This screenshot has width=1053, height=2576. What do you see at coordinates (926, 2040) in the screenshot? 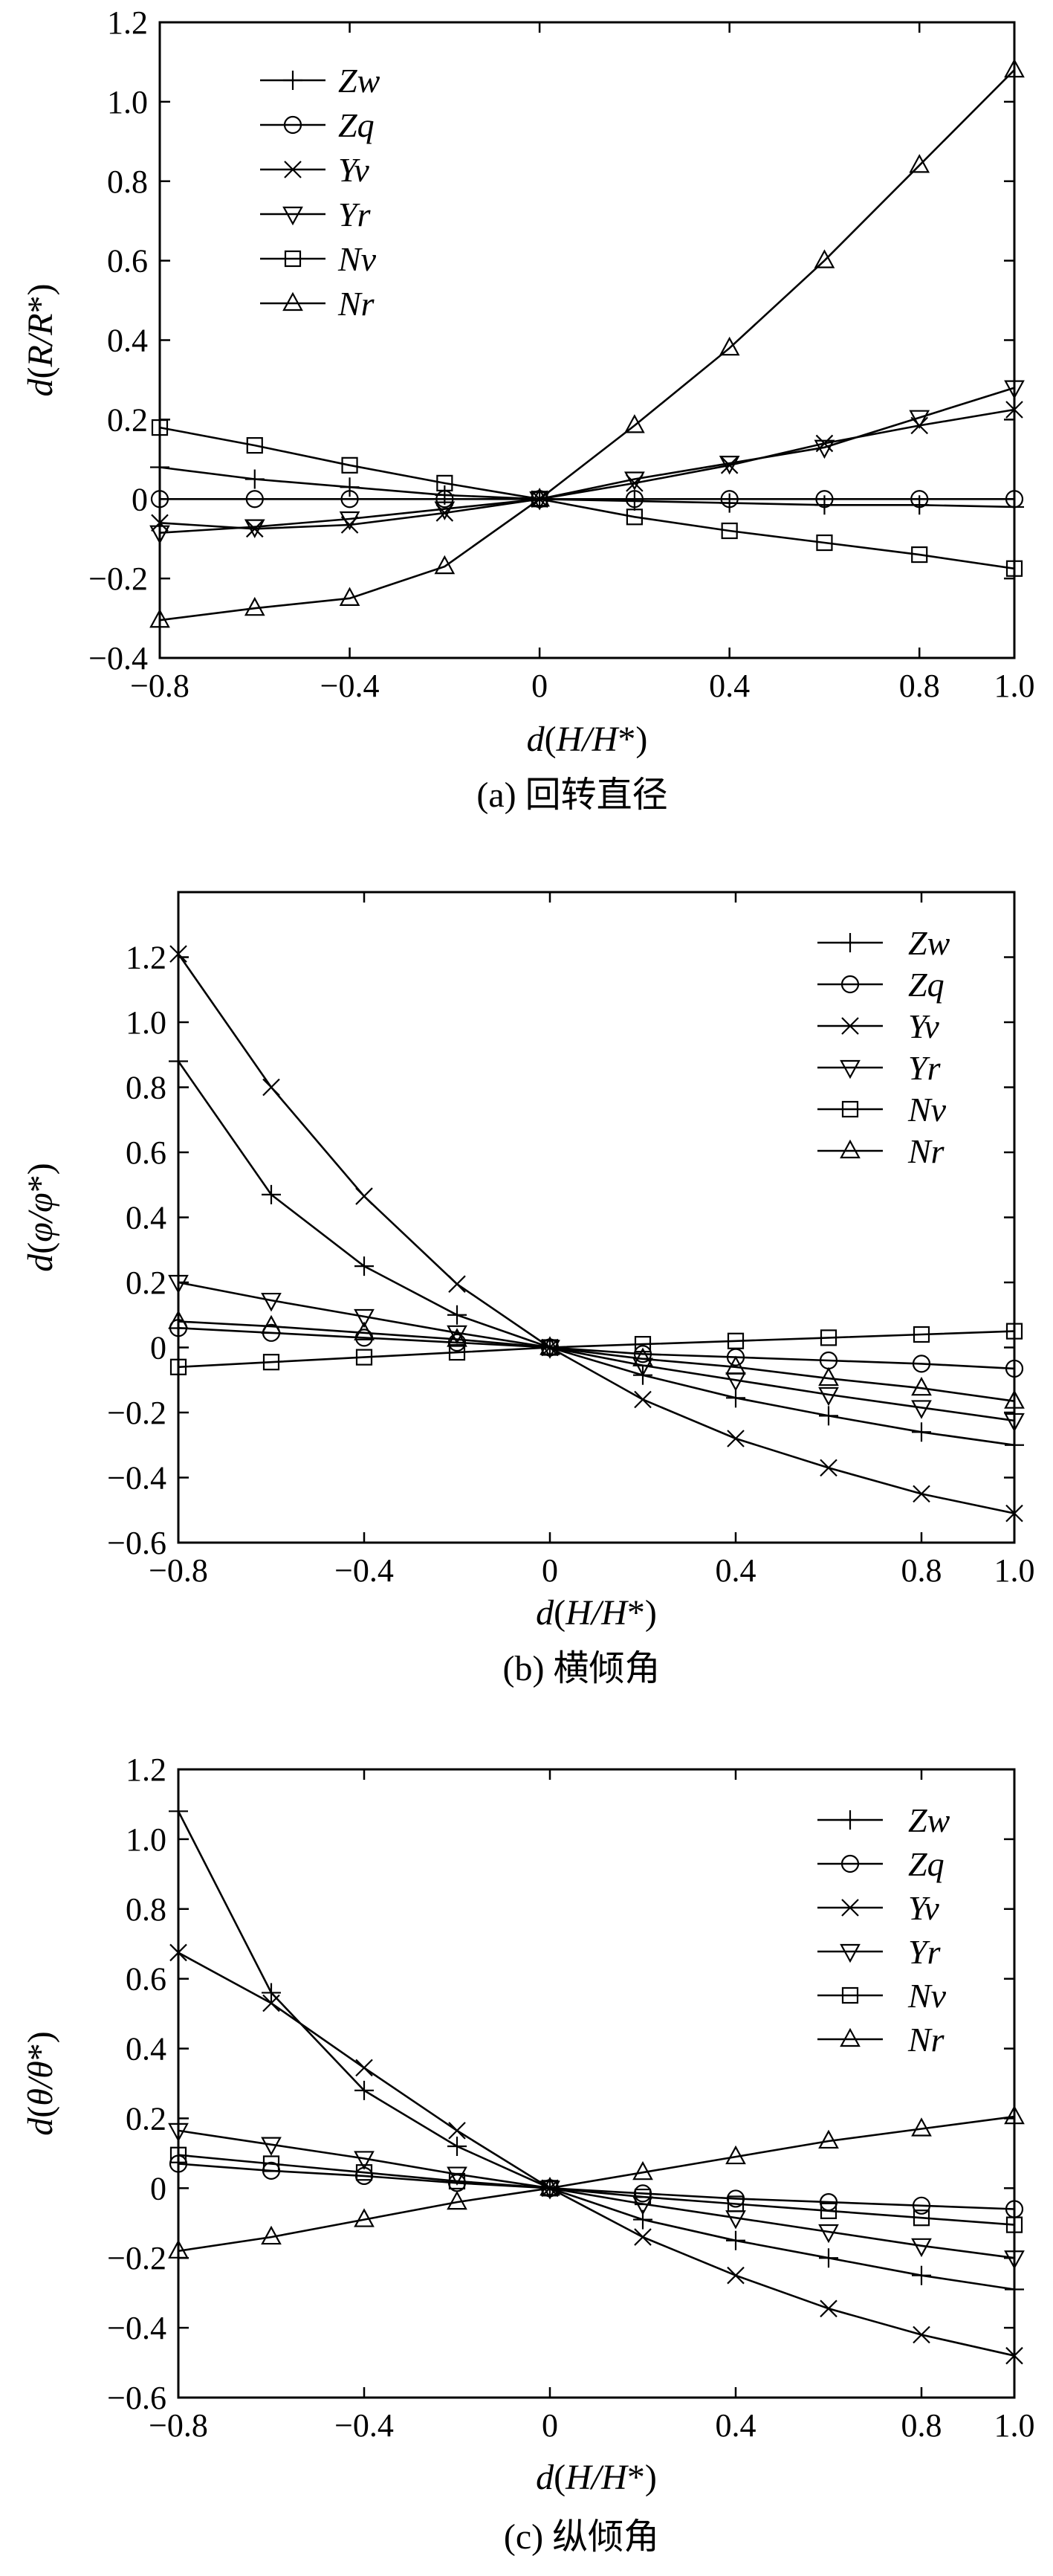
I see `legend-label: Nr` at bounding box center [926, 2040].